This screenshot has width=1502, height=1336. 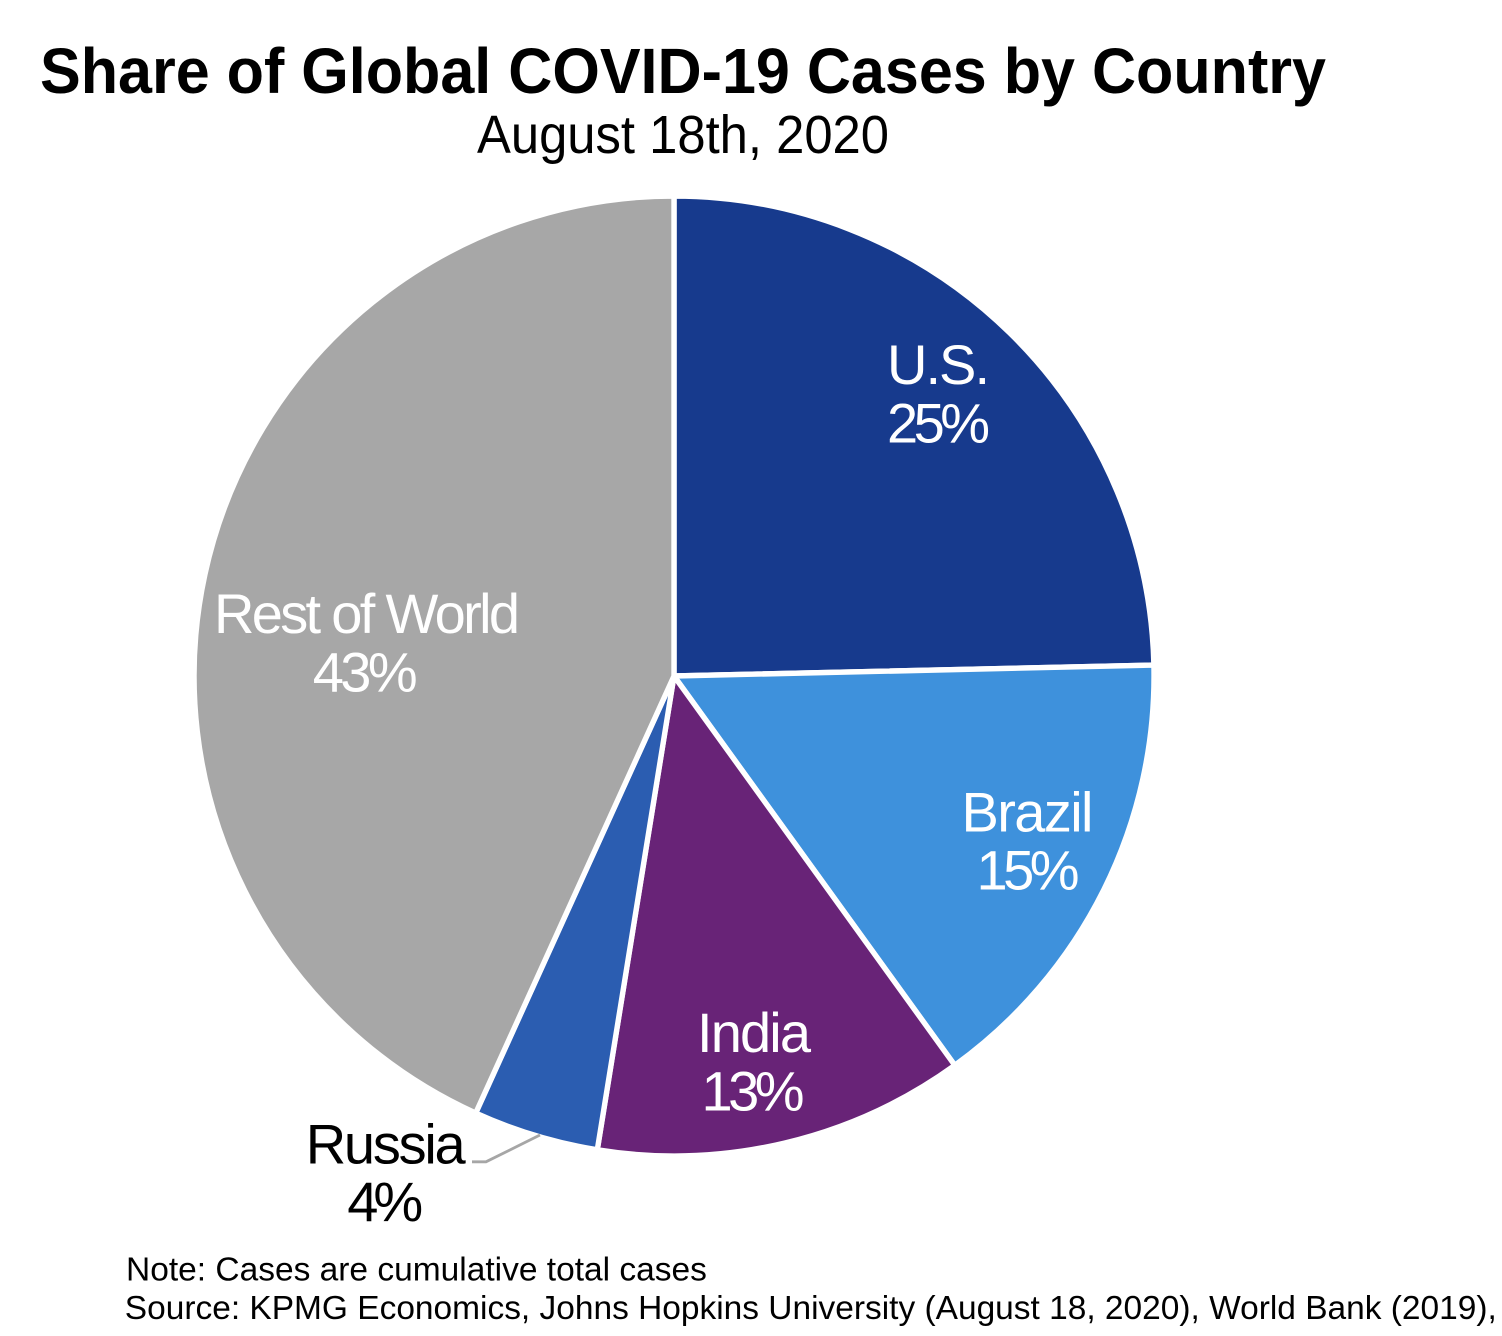 What do you see at coordinates (753, 1091) in the screenshot?
I see `svg-text: 13%` at bounding box center [753, 1091].